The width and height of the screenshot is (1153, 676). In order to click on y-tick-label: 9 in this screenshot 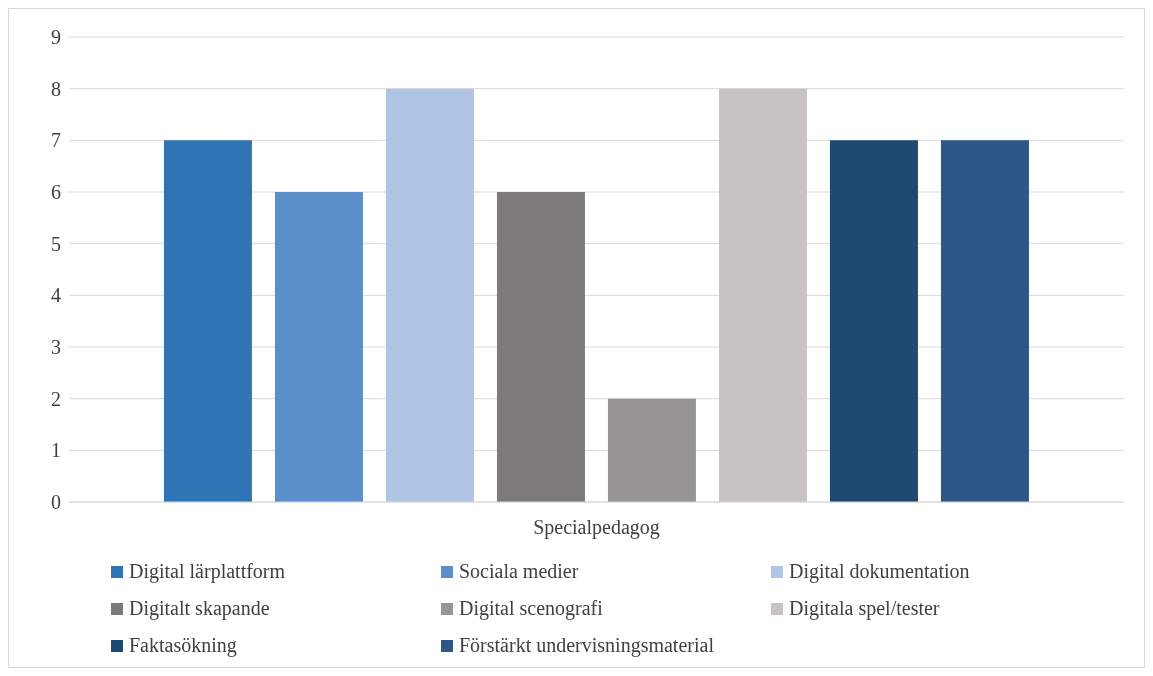, I will do `click(56, 37)`.